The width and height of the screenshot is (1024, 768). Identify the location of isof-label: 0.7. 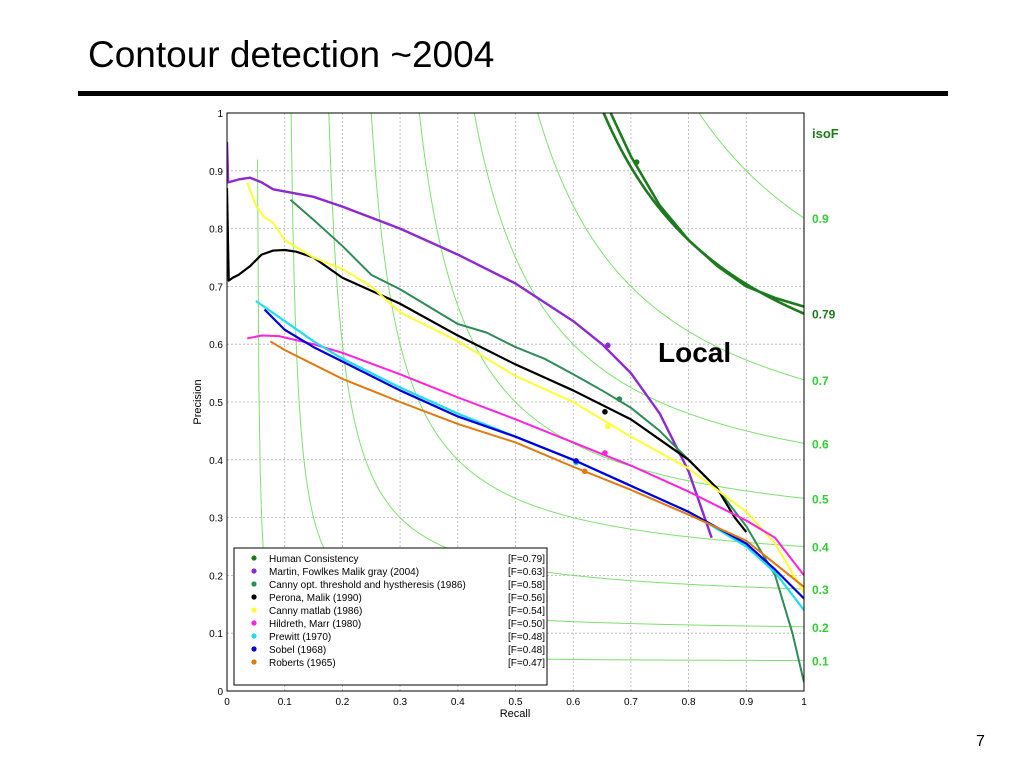
(820, 381).